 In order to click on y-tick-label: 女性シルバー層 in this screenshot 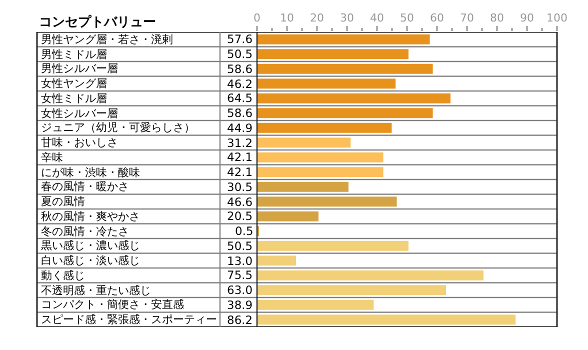, I will do `click(79, 113)`.